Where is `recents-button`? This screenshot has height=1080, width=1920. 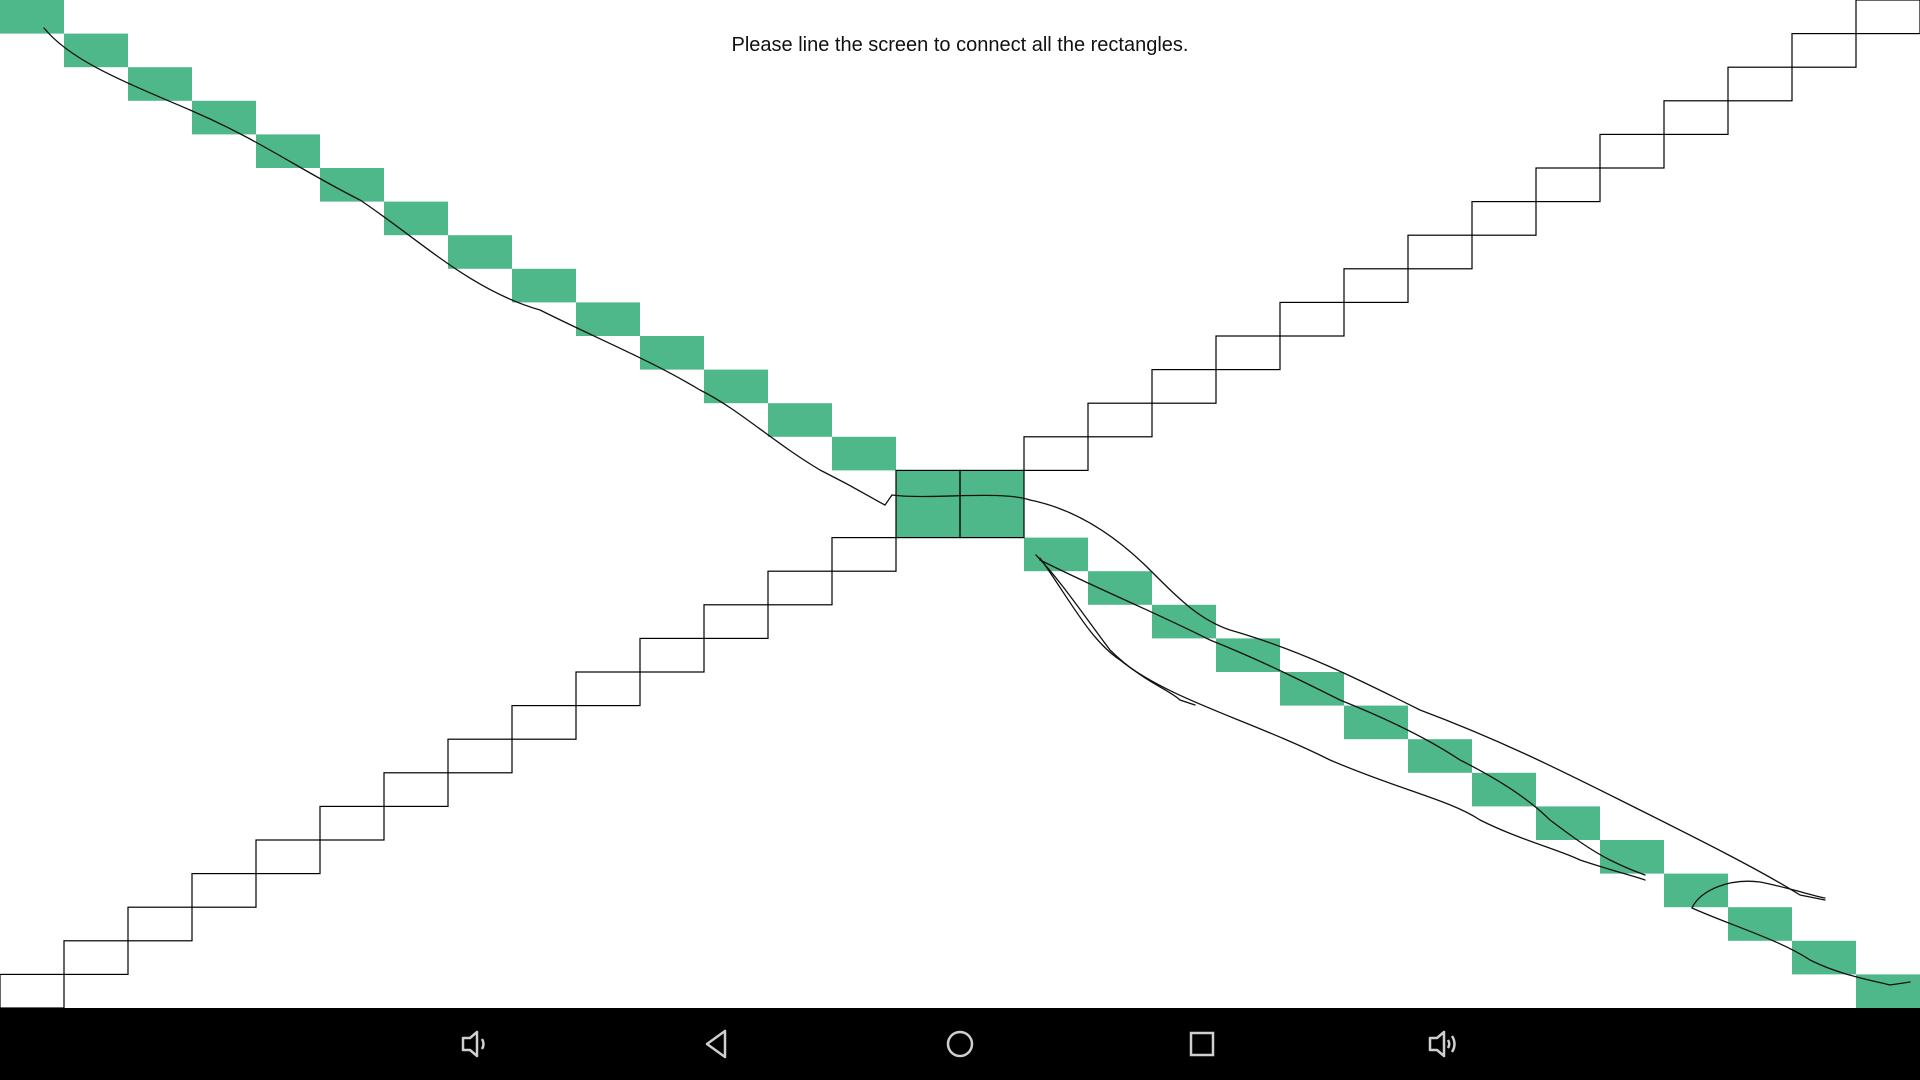
recents-button is located at coordinates (1202, 1044).